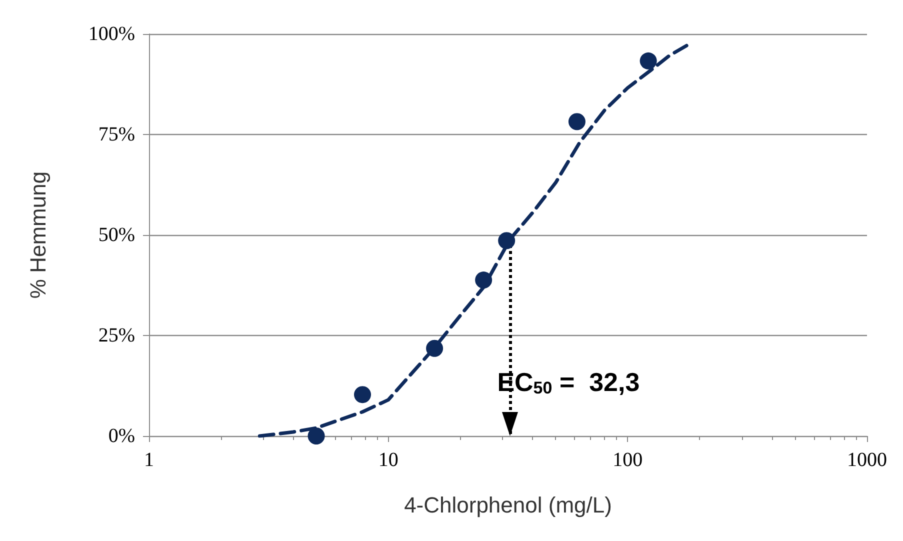  Describe the element at coordinates (38, 235) in the screenshot. I see `y-axis-title: % Hemmung` at that location.